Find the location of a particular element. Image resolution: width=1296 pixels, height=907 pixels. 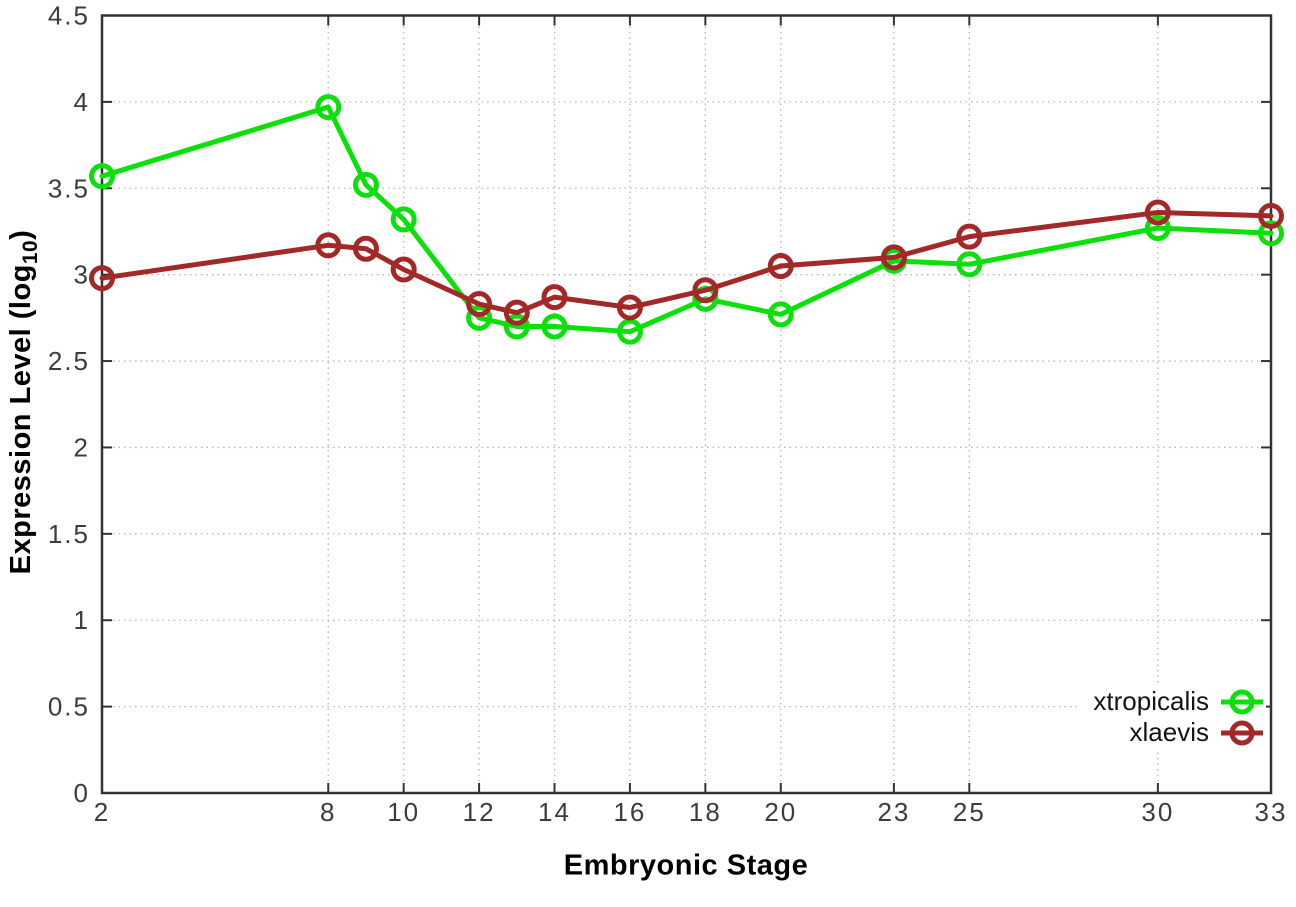

x-tick-label: 23 is located at coordinates (893, 812).